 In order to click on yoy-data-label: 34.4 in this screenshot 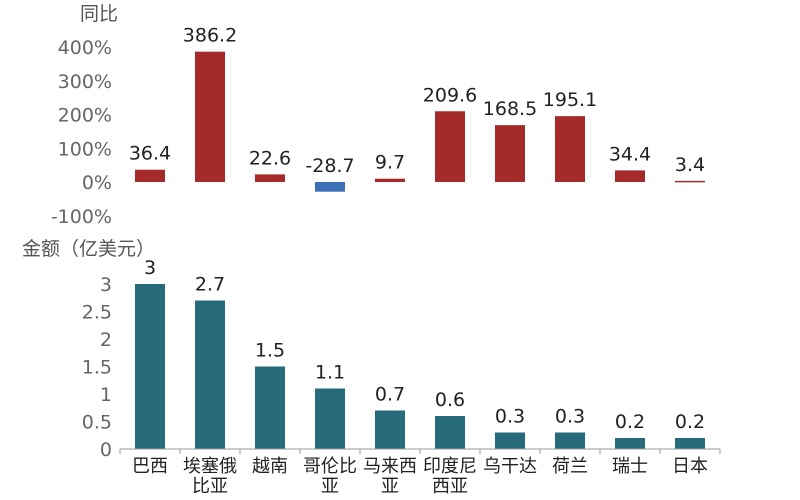, I will do `click(630, 154)`.